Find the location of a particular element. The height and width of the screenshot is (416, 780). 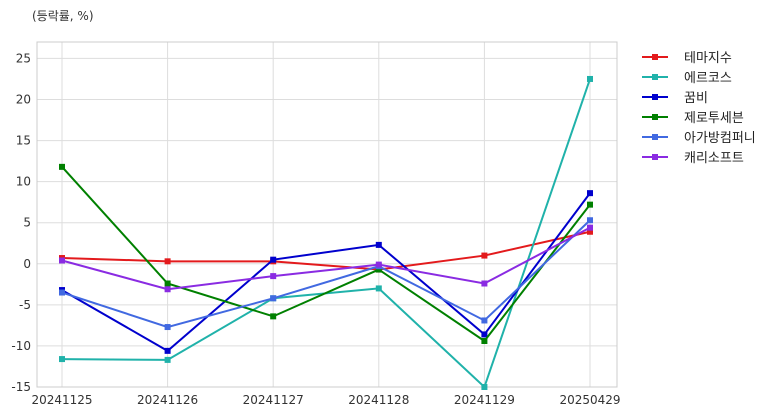

legend-item: 꿈비 is located at coordinates (675, 98).